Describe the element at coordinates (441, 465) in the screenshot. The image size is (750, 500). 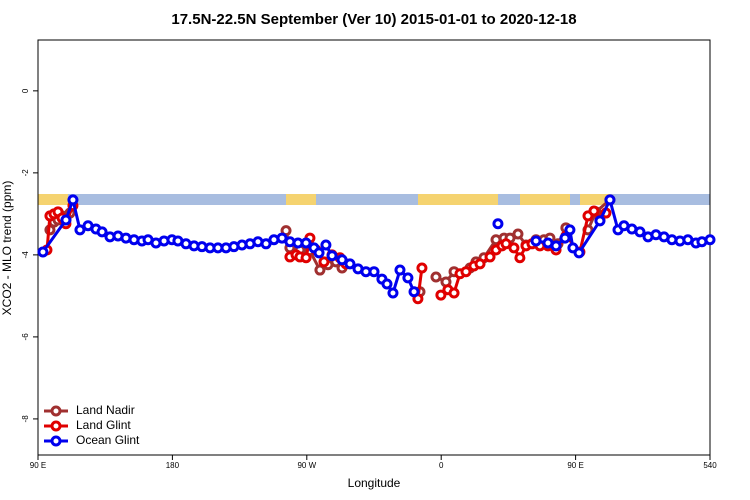
I see `x-tick-label: 0` at that location.